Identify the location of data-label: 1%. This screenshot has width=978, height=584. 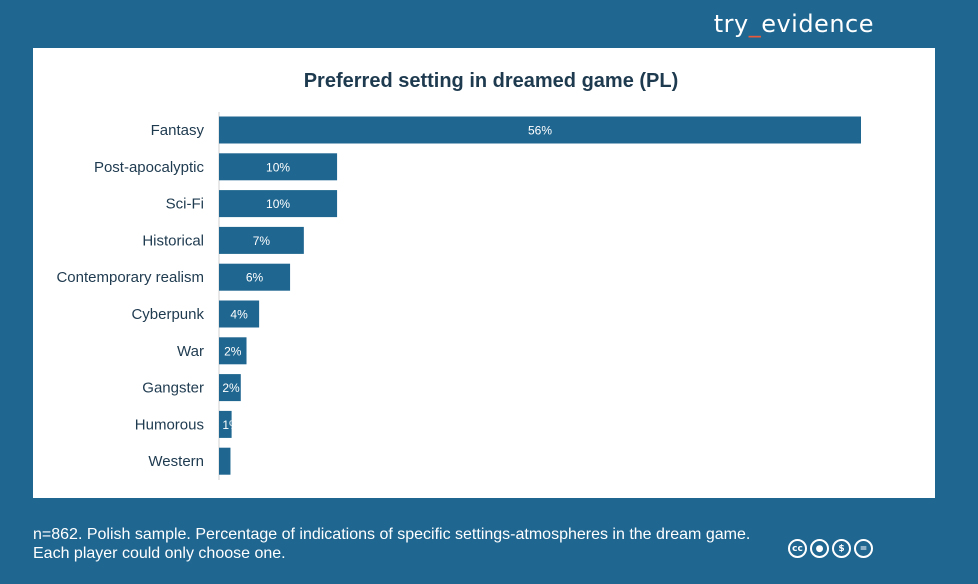
(231, 425).